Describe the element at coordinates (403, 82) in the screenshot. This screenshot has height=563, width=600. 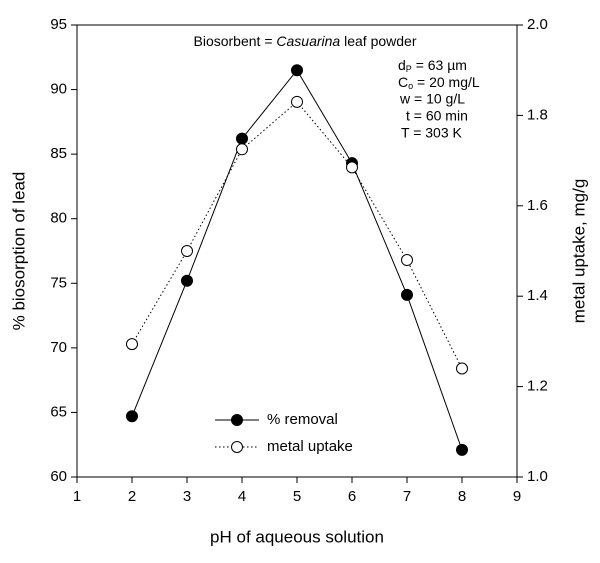
I see `annotation-part: C` at that location.